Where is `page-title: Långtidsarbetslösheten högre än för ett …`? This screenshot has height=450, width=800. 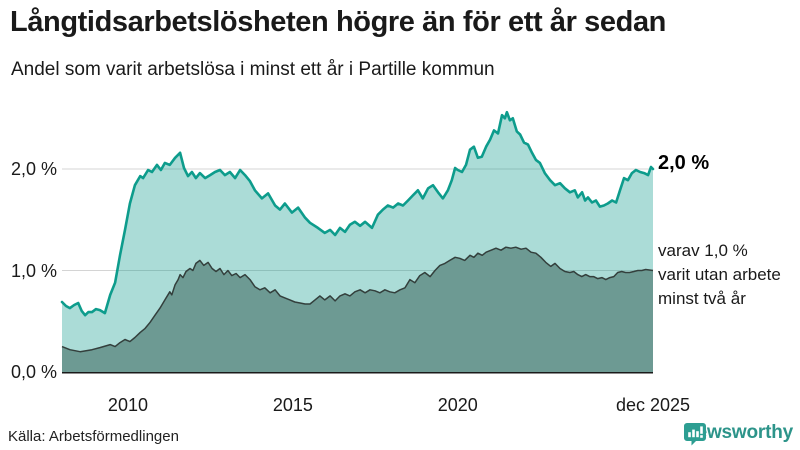 page-title: Långtidsarbetslösheten högre än för ett … is located at coordinates (338, 22).